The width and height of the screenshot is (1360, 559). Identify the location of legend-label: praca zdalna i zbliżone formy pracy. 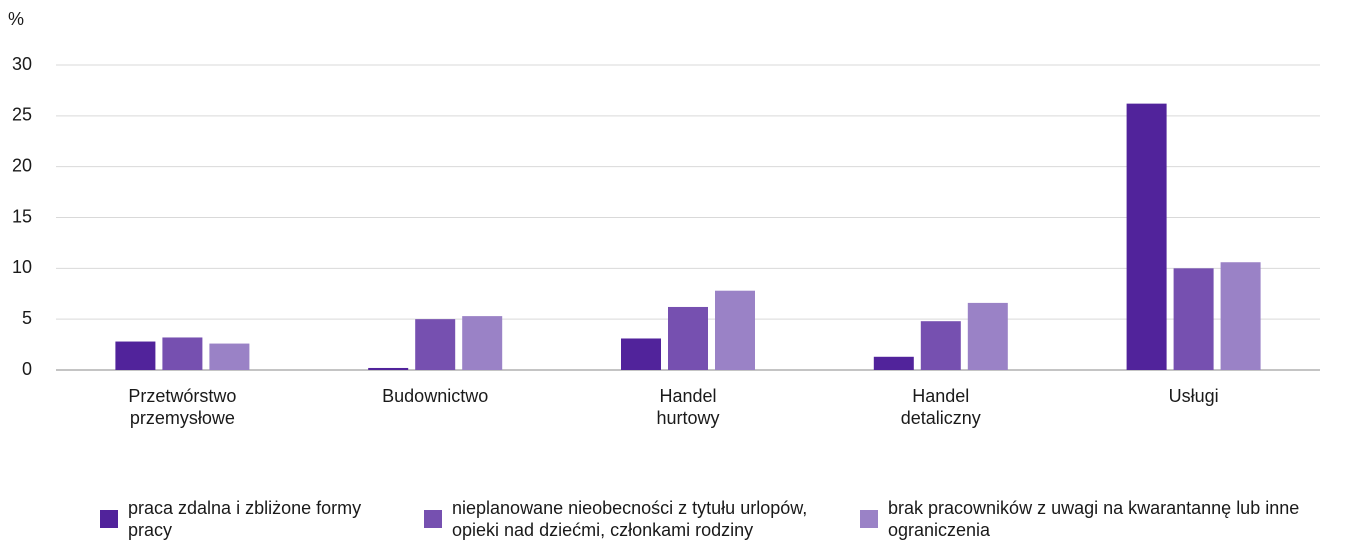
(245, 519).